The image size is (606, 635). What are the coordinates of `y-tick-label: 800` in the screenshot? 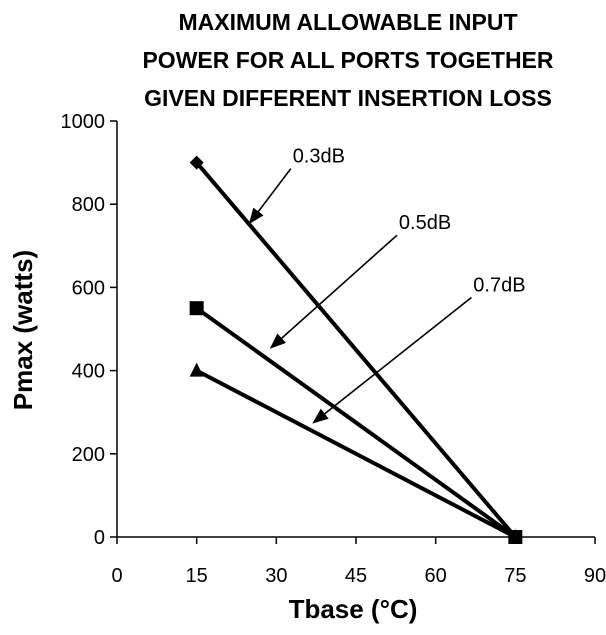 It's located at (88, 205).